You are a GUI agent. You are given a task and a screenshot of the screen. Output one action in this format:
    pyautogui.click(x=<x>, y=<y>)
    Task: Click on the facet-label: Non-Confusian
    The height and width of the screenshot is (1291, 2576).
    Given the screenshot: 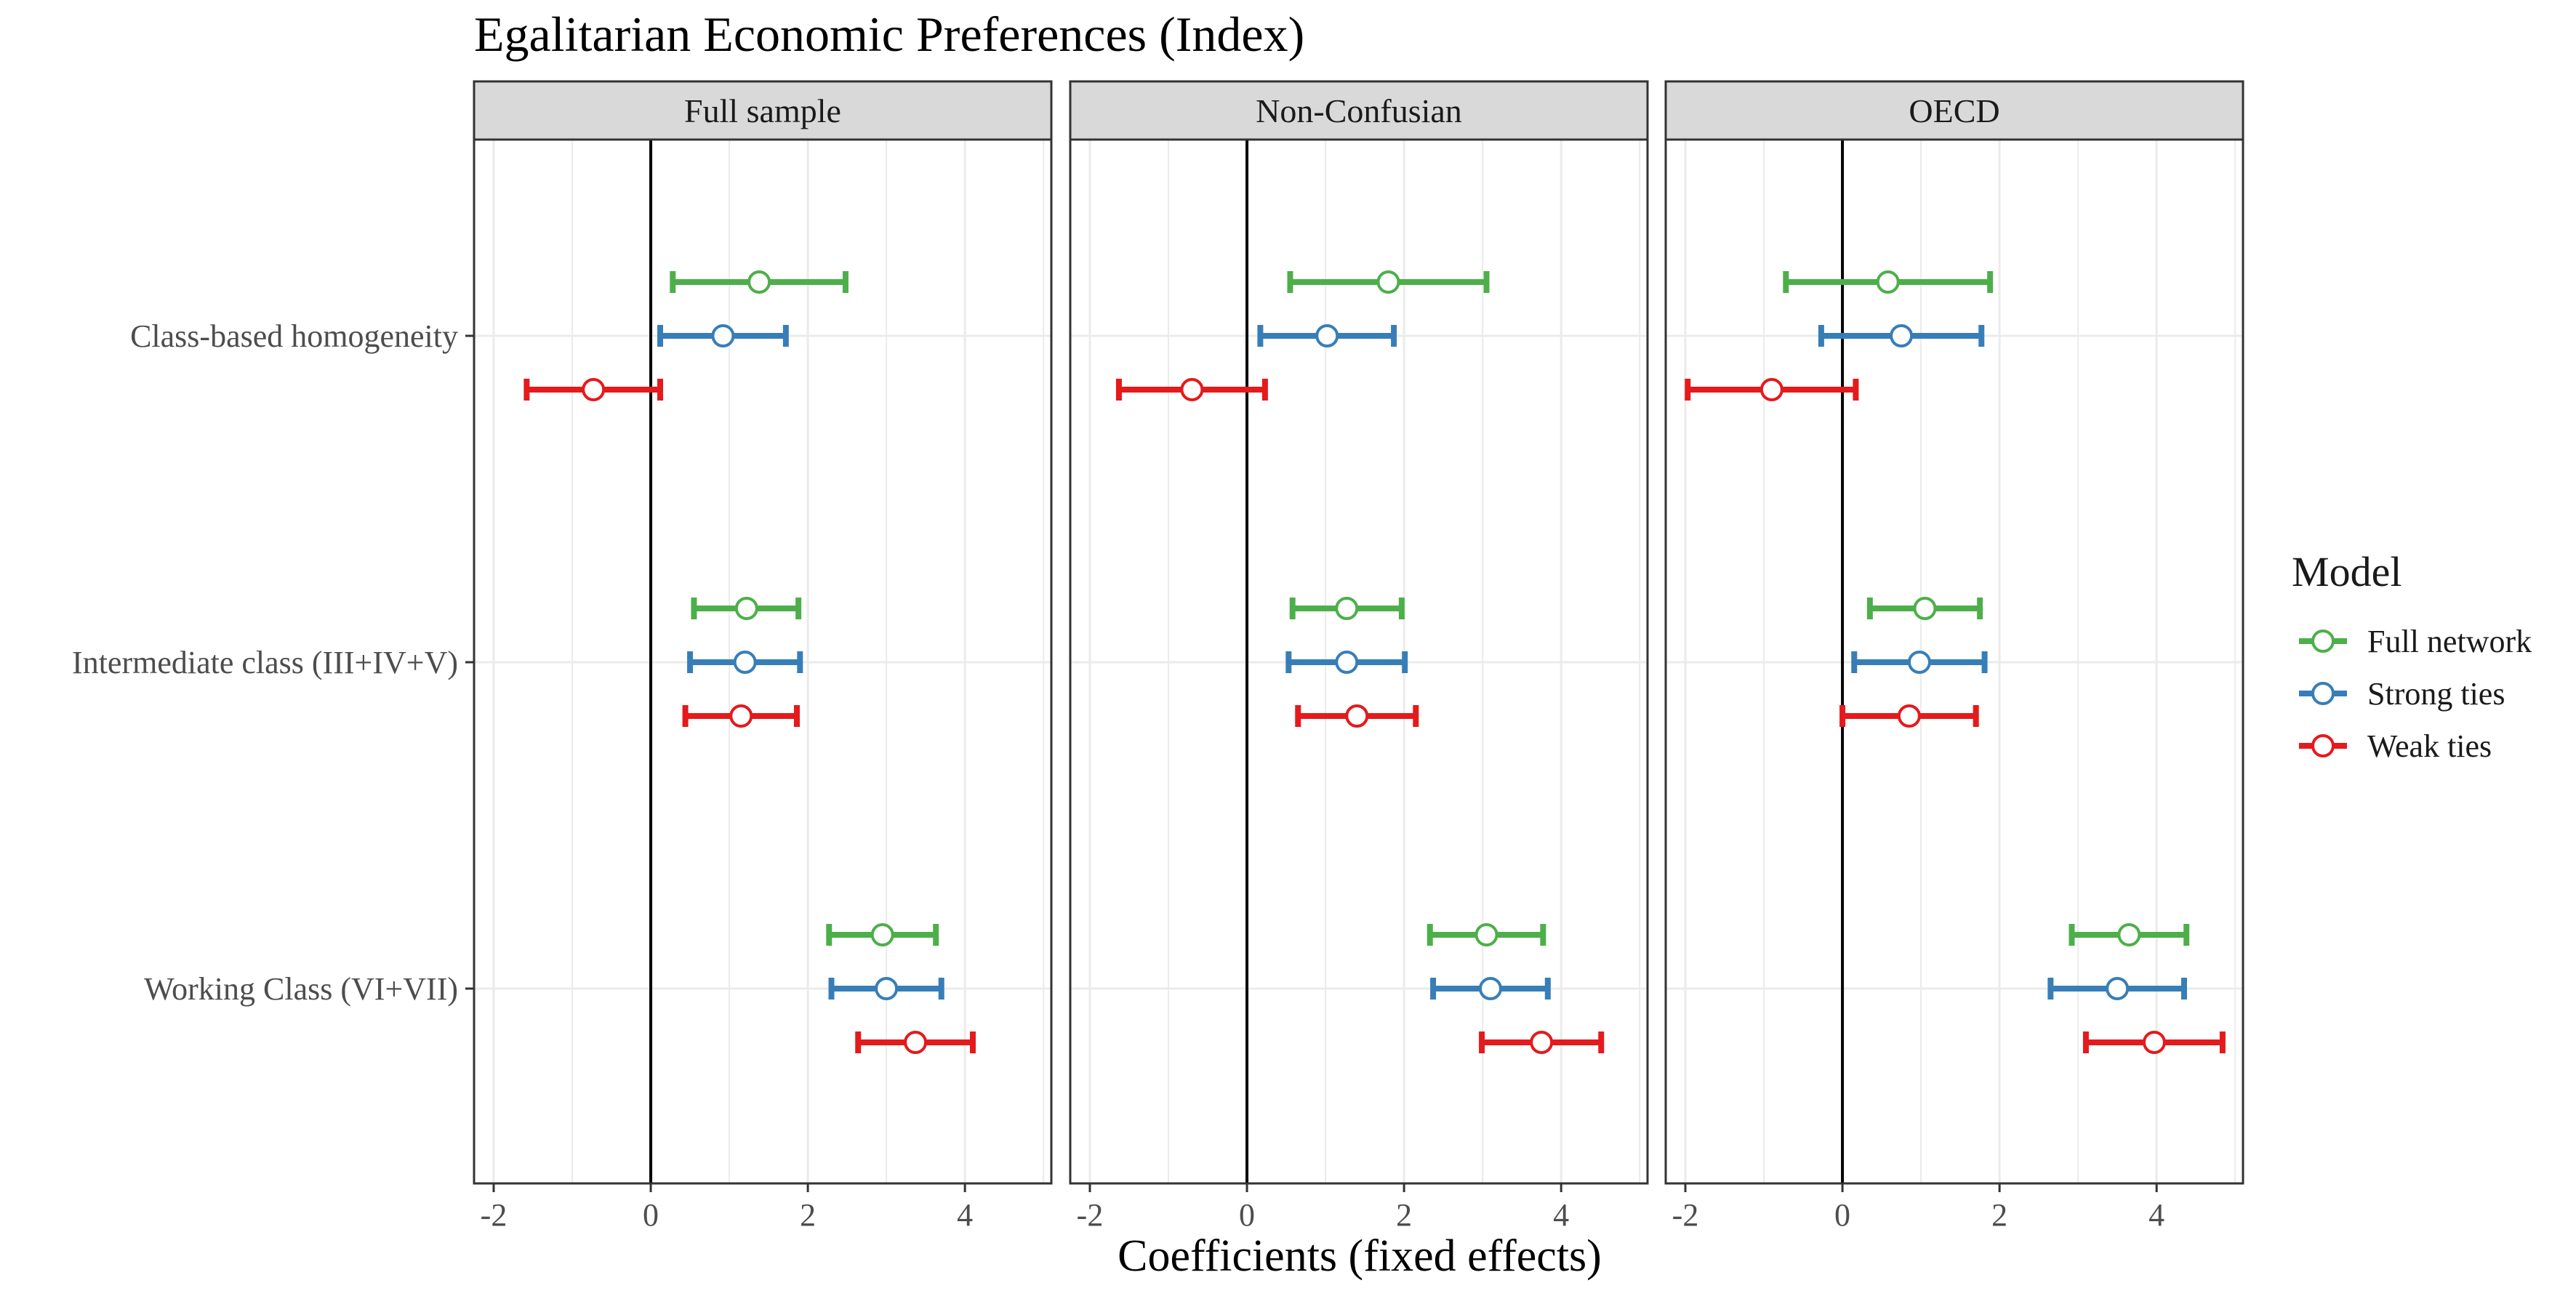 What is the action you would take?
    pyautogui.click(x=1359, y=111)
    